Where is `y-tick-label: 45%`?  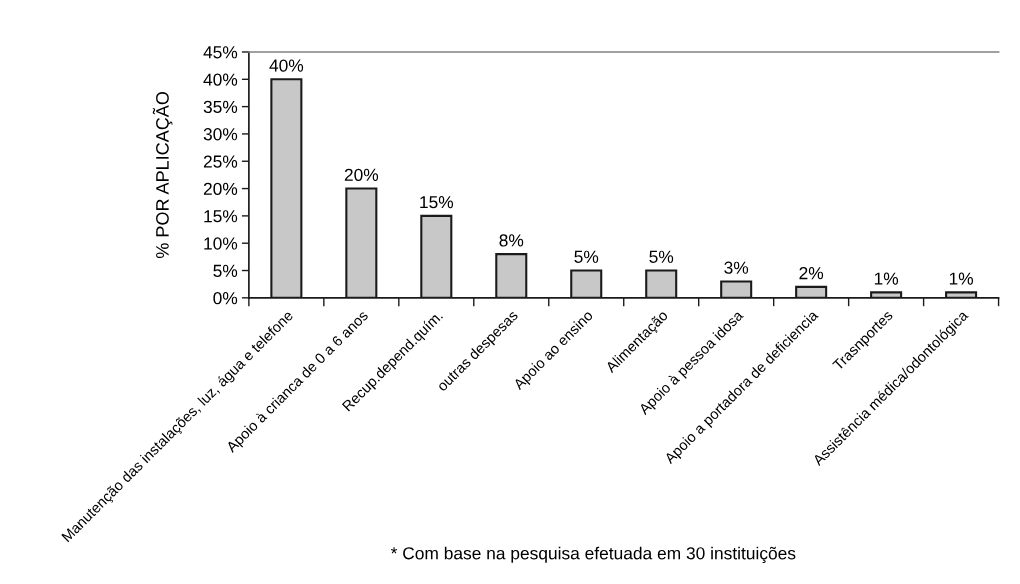 y-tick-label: 45% is located at coordinates (220, 52).